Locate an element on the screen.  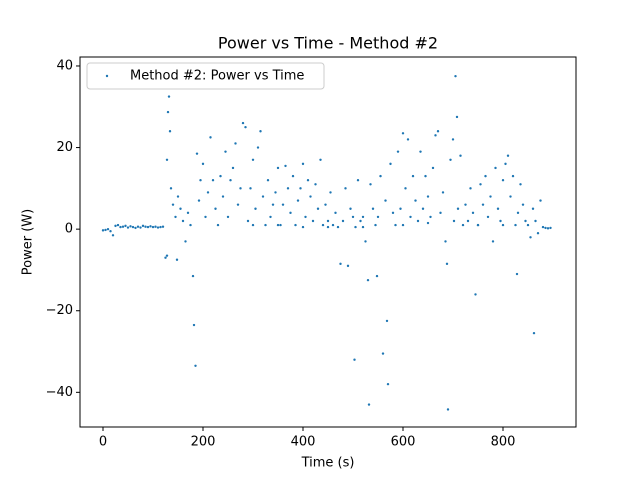
x-tick-label: 600 is located at coordinates (403, 442).